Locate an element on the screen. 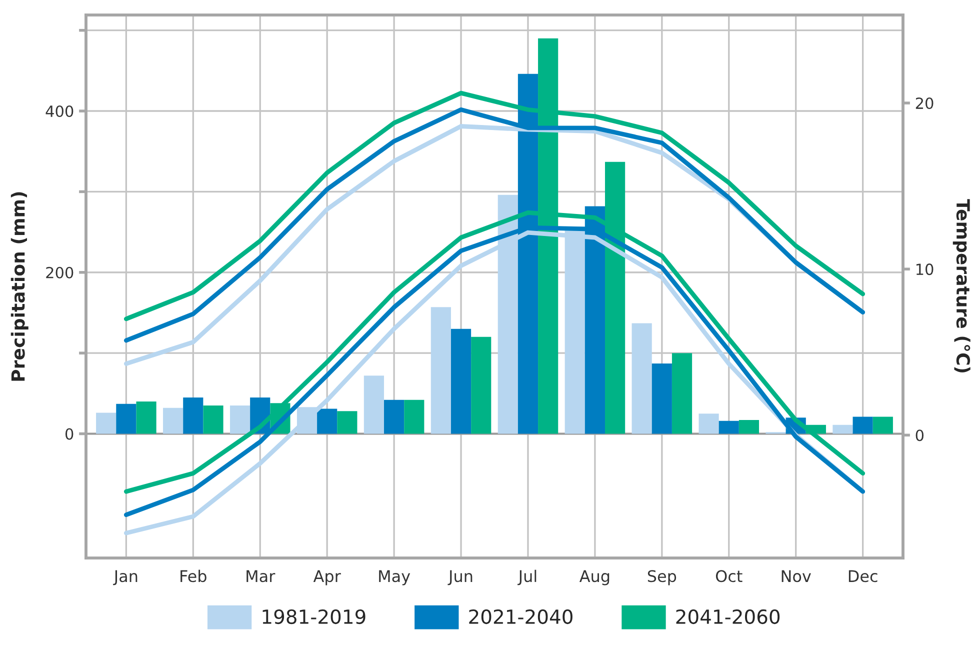  x-tick-label: Apr is located at coordinates (327, 578).